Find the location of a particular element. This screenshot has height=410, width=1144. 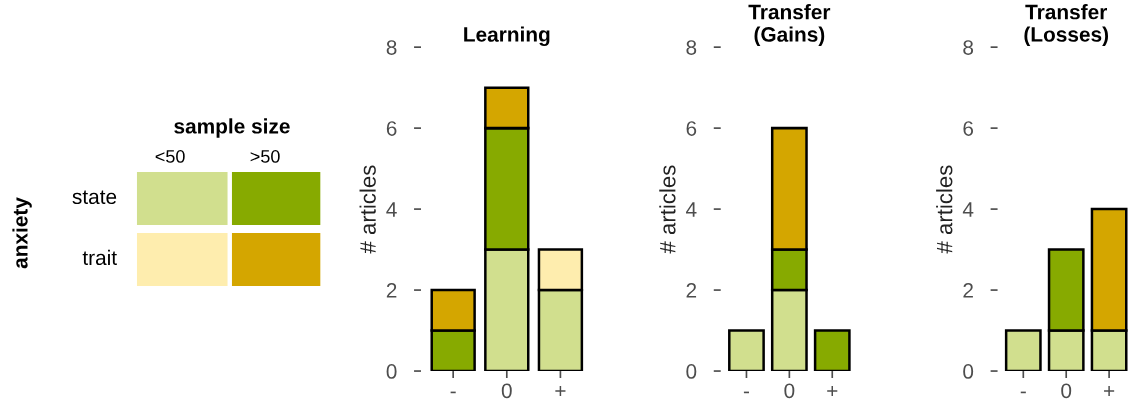

chart-title: Learning is located at coordinates (507, 36).